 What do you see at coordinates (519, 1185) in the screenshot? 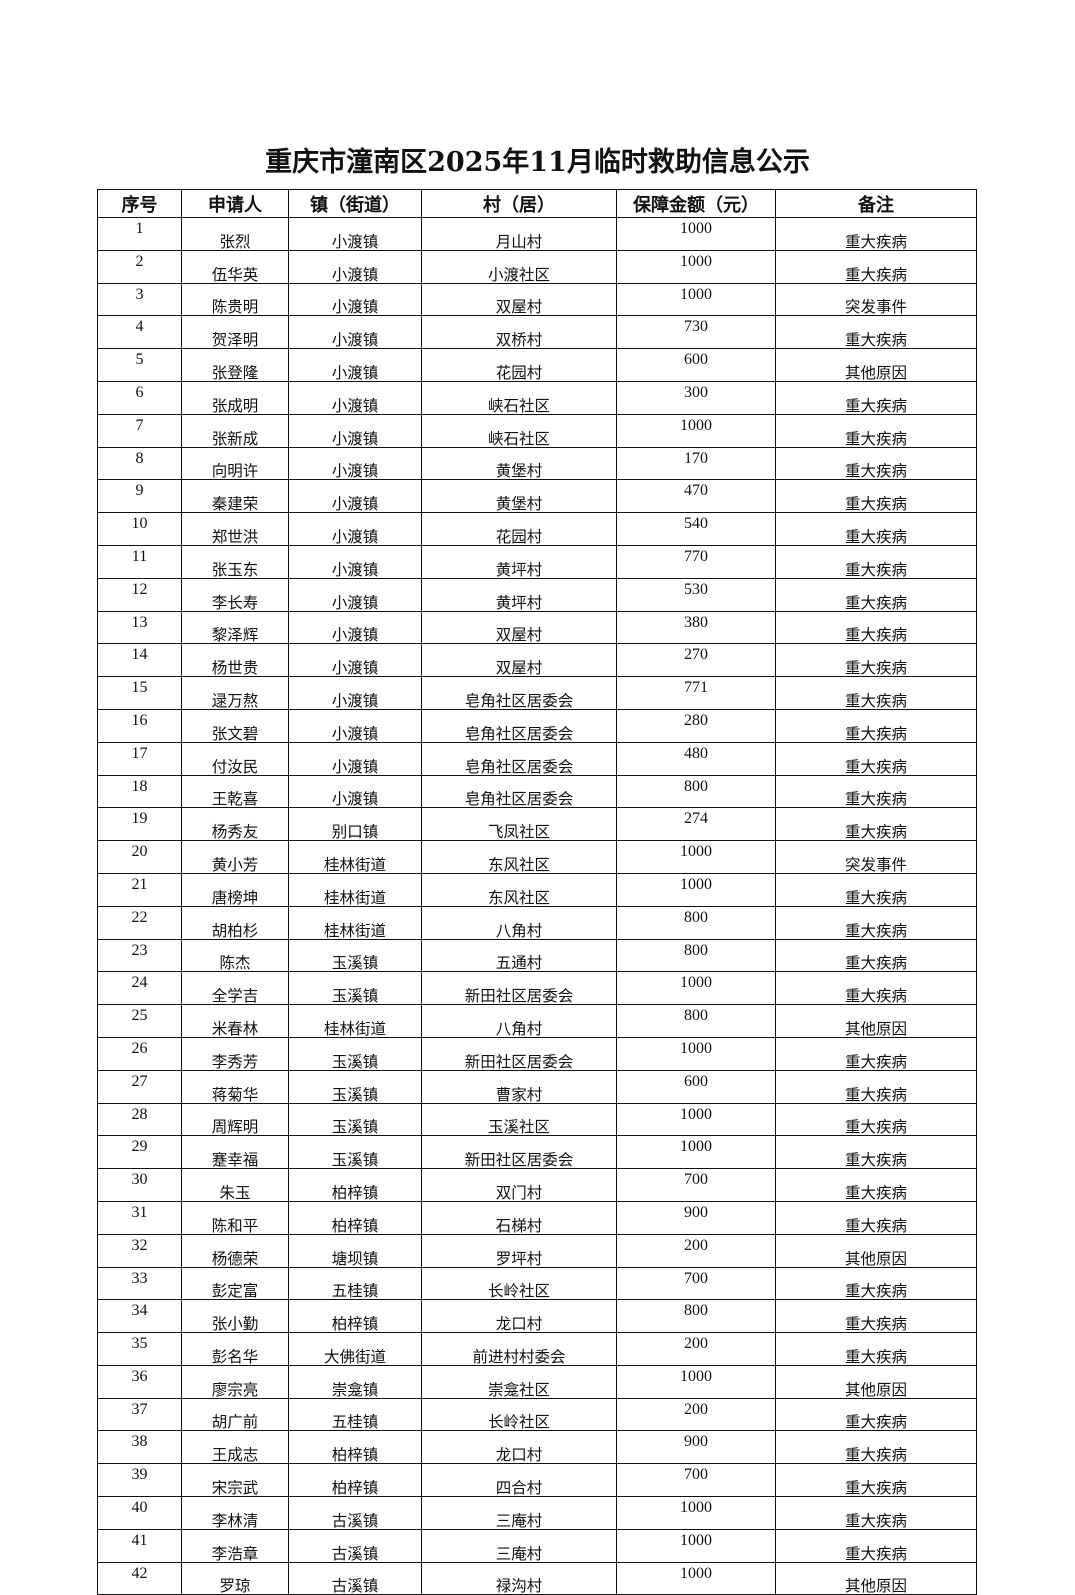
I see `village-cell: 双门村` at bounding box center [519, 1185].